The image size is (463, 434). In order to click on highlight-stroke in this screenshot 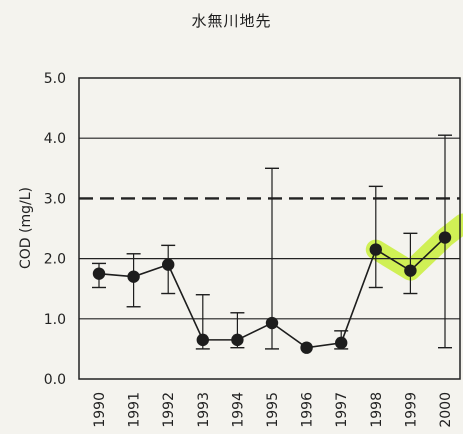, I will do `click(414, 247)`.